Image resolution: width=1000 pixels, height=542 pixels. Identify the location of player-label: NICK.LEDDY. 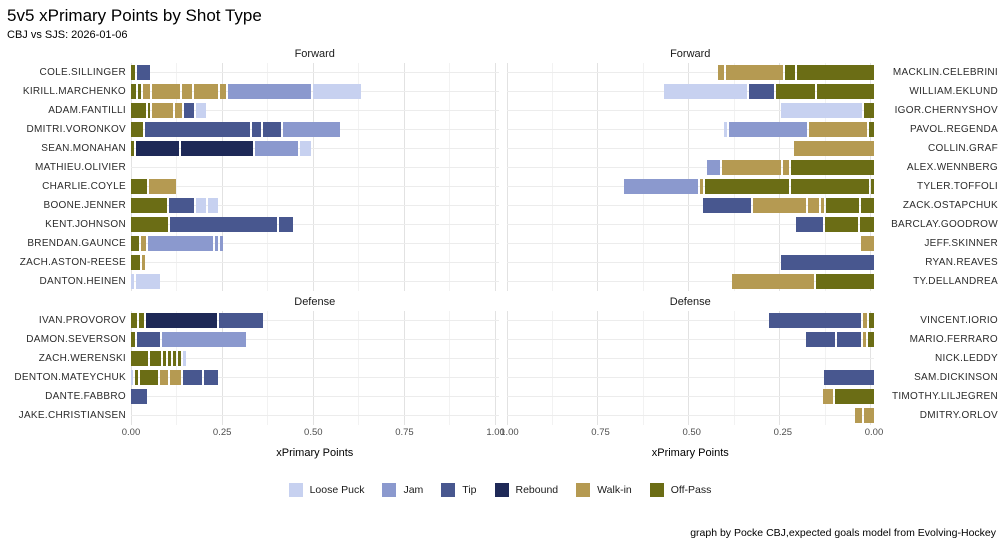
(966, 359).